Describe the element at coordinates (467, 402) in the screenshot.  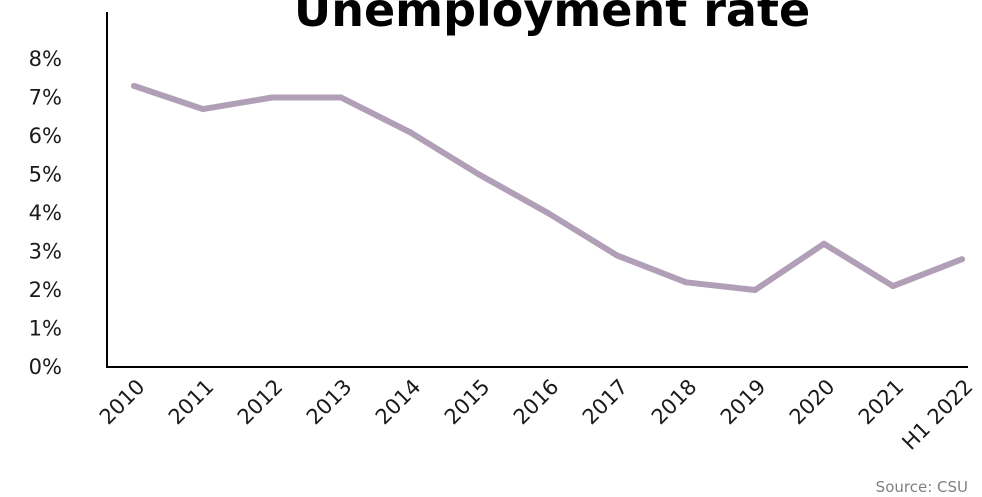
I see `x-tick-label: 2015` at that location.